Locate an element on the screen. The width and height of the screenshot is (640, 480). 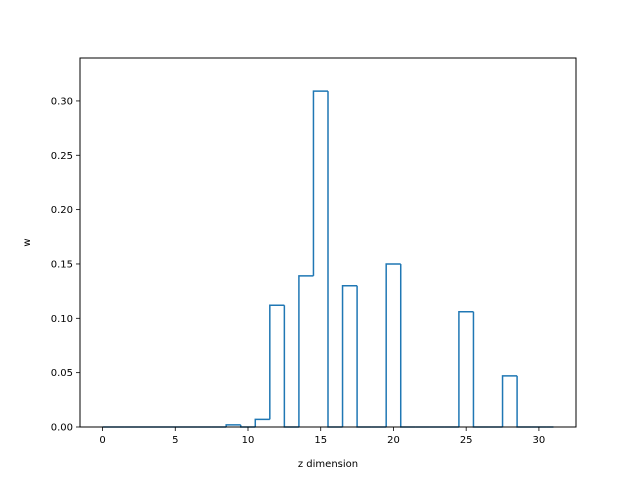
y-tick-label: 0.30 is located at coordinates (62, 101).